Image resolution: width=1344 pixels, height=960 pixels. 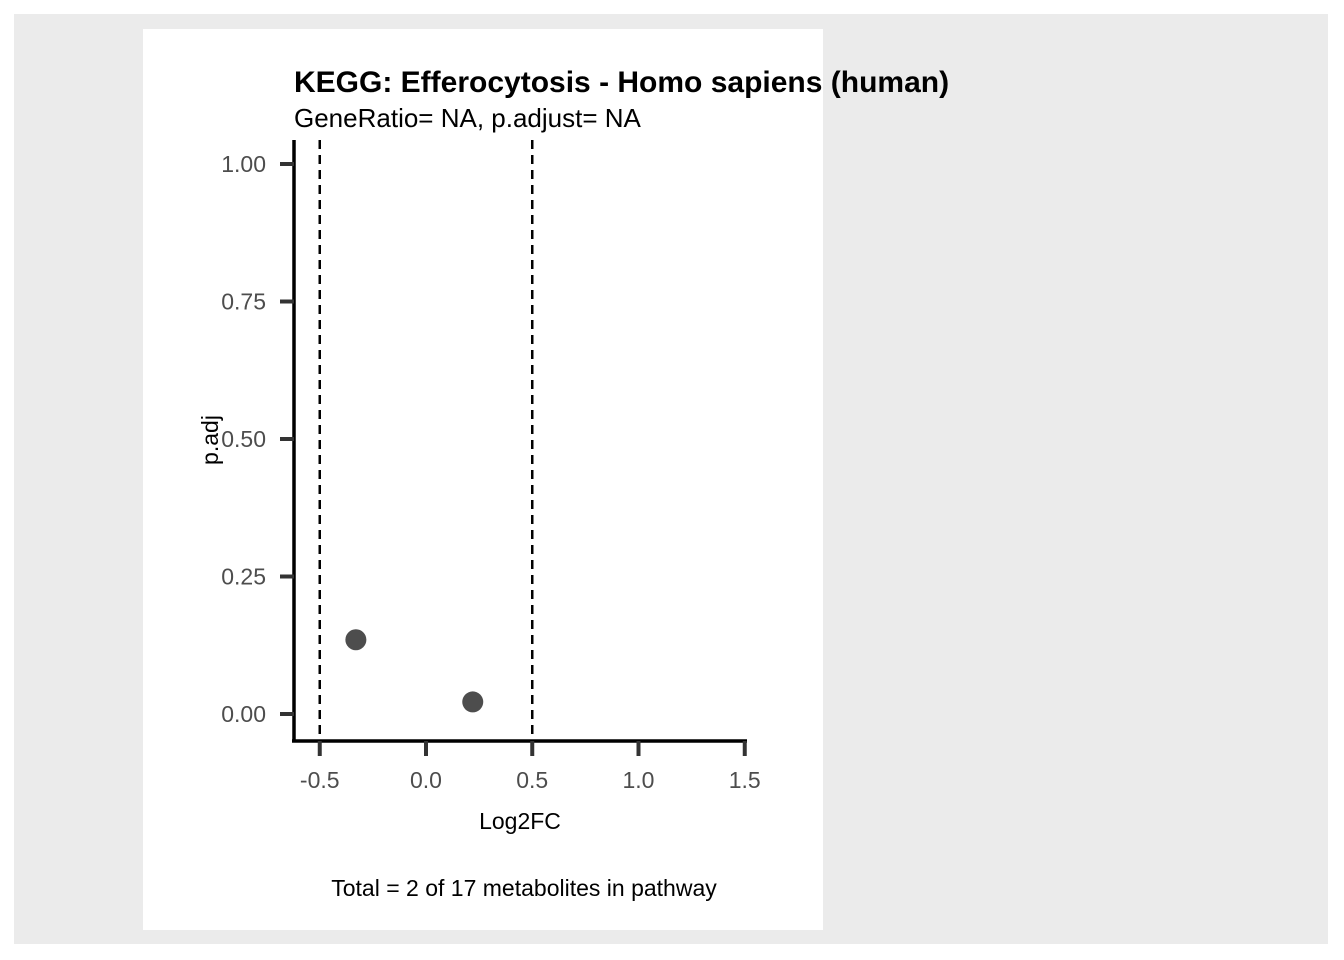 I want to click on threshold-lines, so click(x=426, y=440).